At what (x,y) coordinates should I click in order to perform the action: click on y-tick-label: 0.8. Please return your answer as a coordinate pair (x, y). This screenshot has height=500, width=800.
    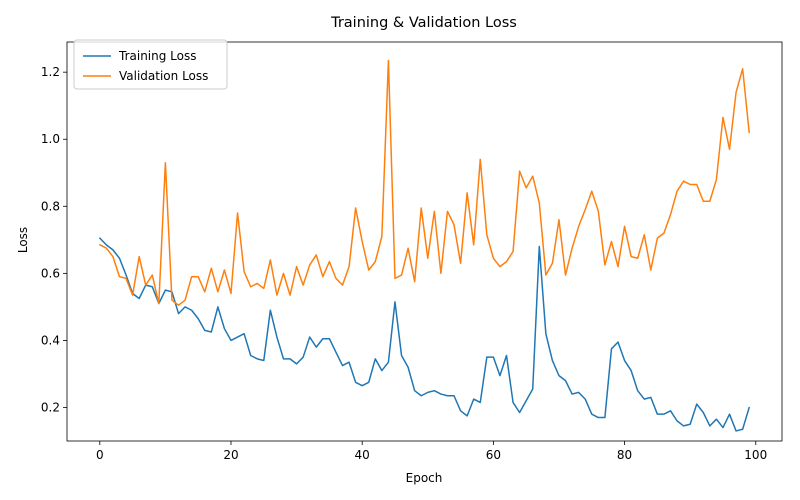
    Looking at the image, I should click on (50, 206).